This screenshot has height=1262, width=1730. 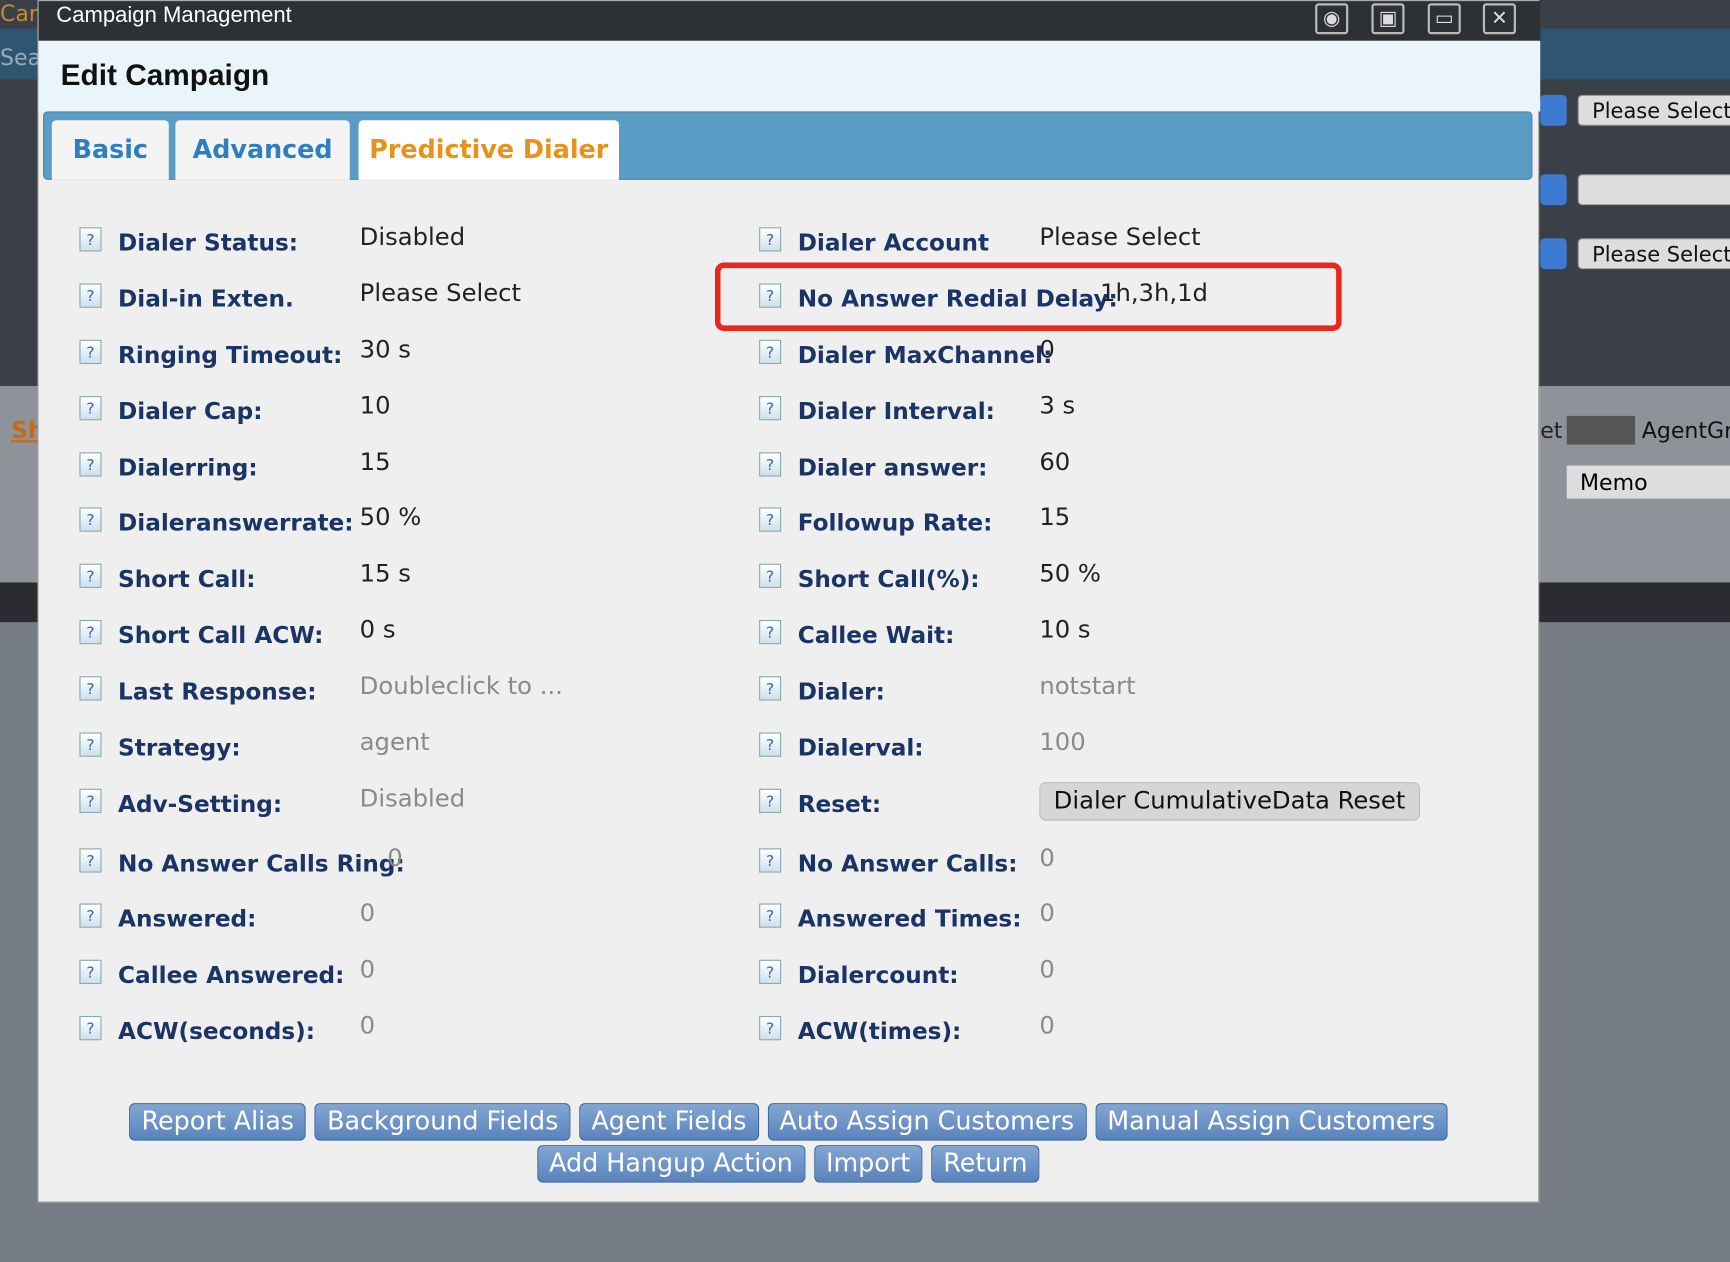 I want to click on field-value: 100, so click(x=1062, y=743).